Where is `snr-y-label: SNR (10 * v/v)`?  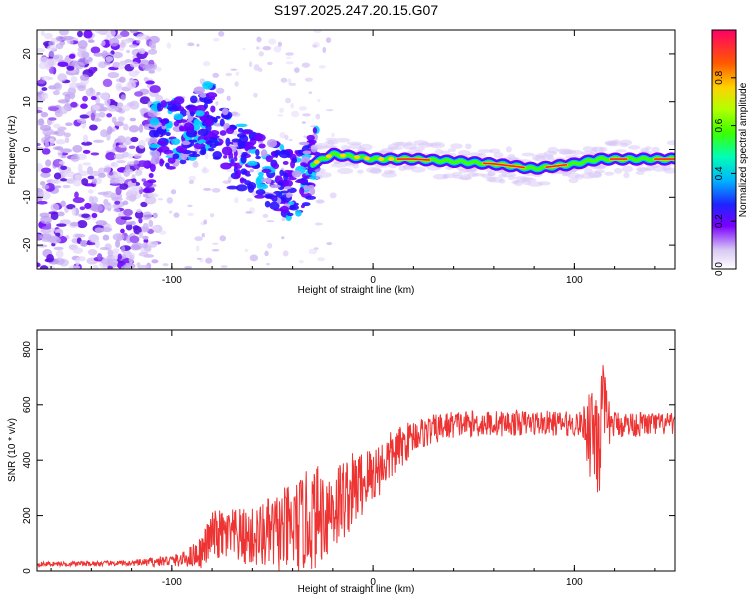 snr-y-label: SNR (10 * v/v) is located at coordinates (12, 450).